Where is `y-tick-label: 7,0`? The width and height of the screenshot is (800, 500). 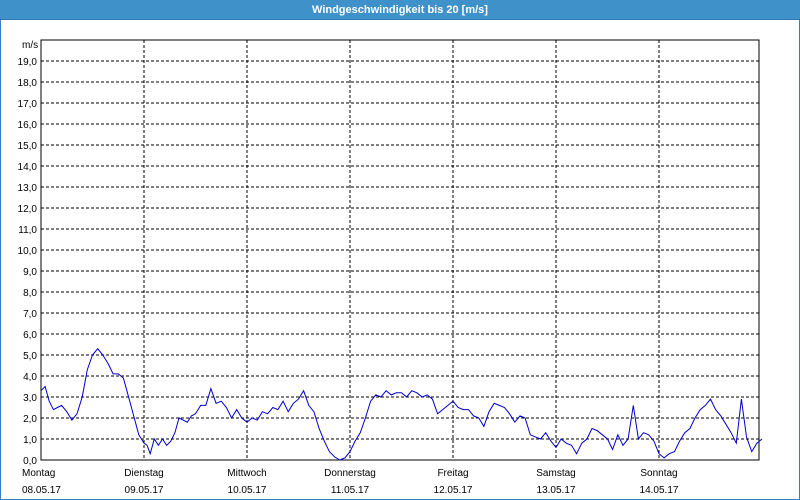
y-tick-label: 7,0 is located at coordinates (30, 314).